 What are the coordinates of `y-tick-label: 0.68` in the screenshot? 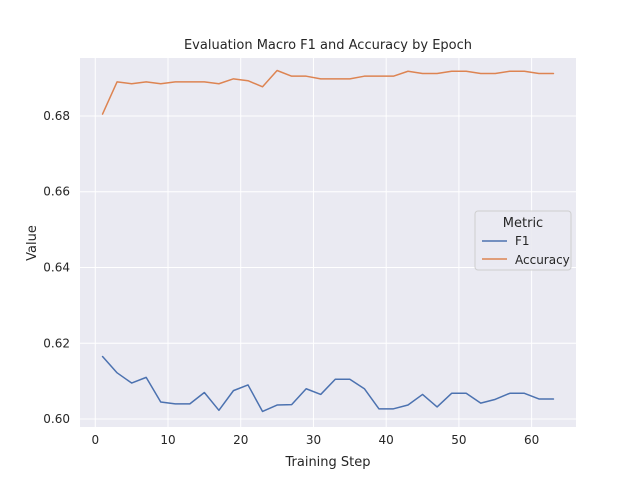 It's located at (56, 116).